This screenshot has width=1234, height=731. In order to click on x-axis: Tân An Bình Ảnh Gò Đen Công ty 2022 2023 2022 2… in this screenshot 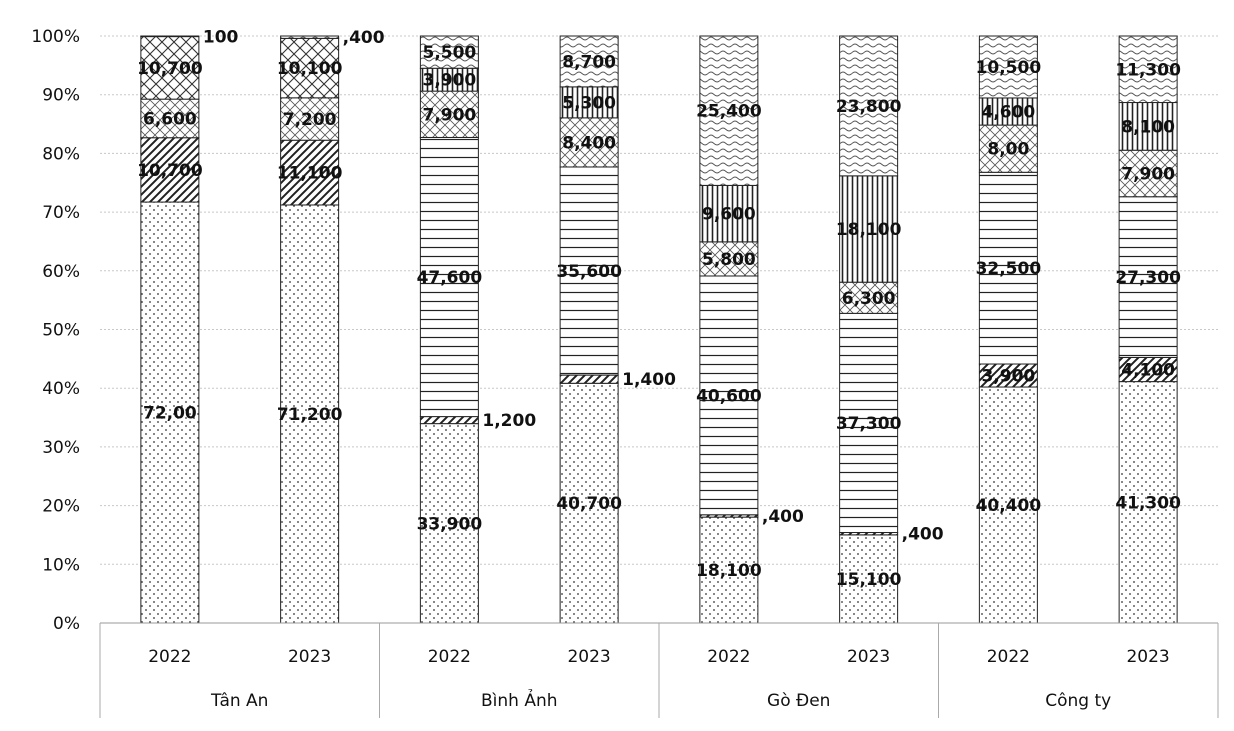, I will do `click(659, 670)`.